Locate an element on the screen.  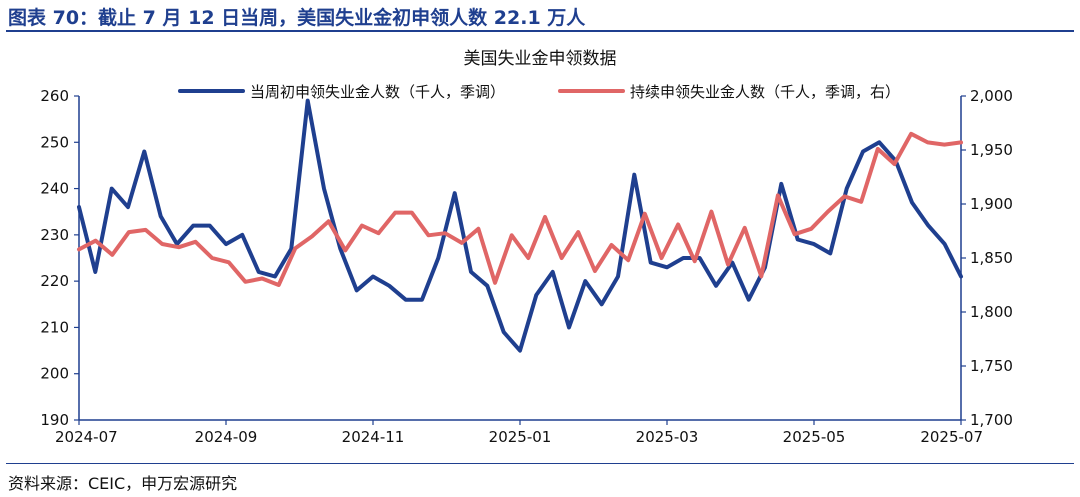
left-tick-label: 220 is located at coordinates (54, 281).